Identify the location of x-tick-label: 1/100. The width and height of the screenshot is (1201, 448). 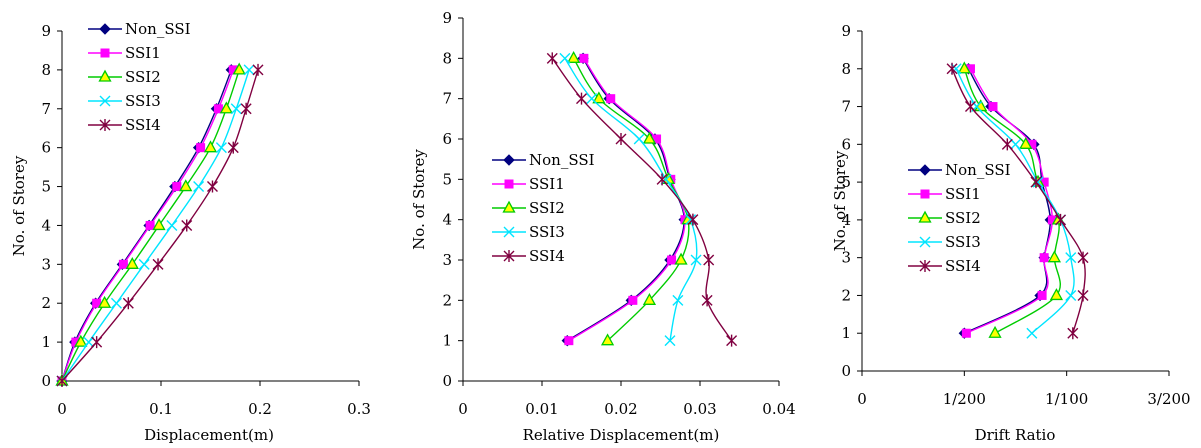
(1066, 399).